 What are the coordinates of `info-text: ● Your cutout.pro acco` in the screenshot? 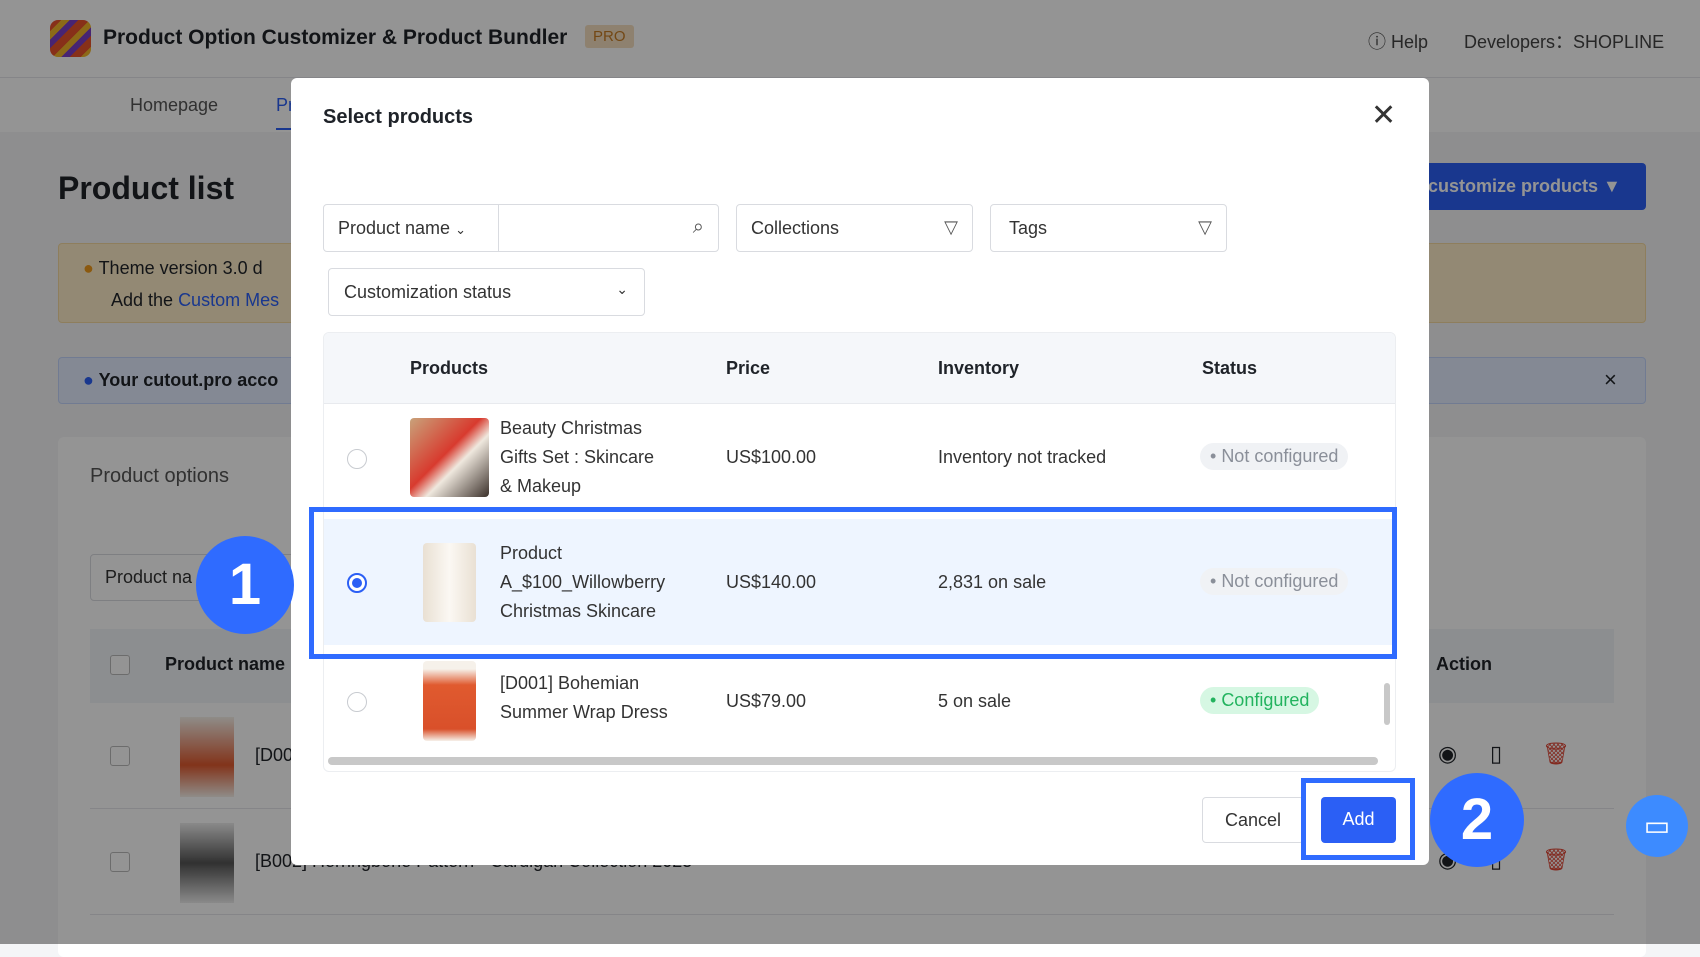 It's located at (180, 380).